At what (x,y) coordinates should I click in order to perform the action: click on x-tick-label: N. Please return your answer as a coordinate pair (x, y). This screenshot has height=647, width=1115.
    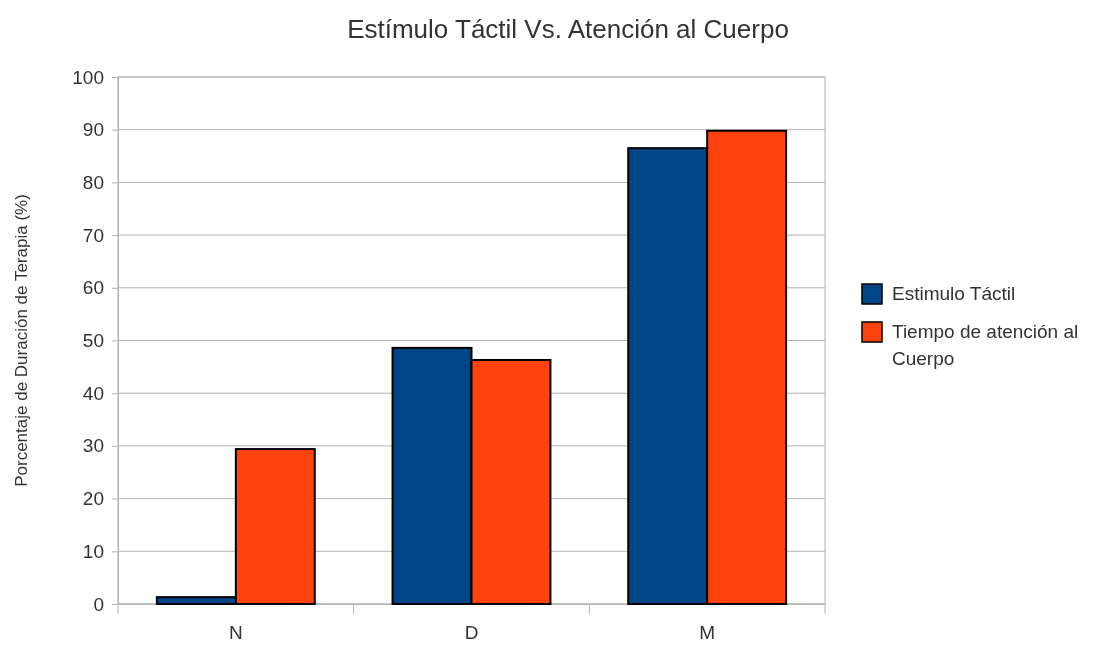
    Looking at the image, I should click on (235, 633).